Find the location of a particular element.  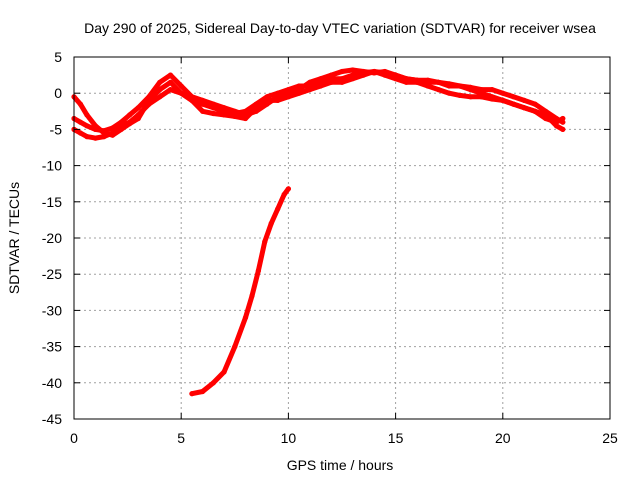

y-tick-label: -40 is located at coordinates (52, 383).